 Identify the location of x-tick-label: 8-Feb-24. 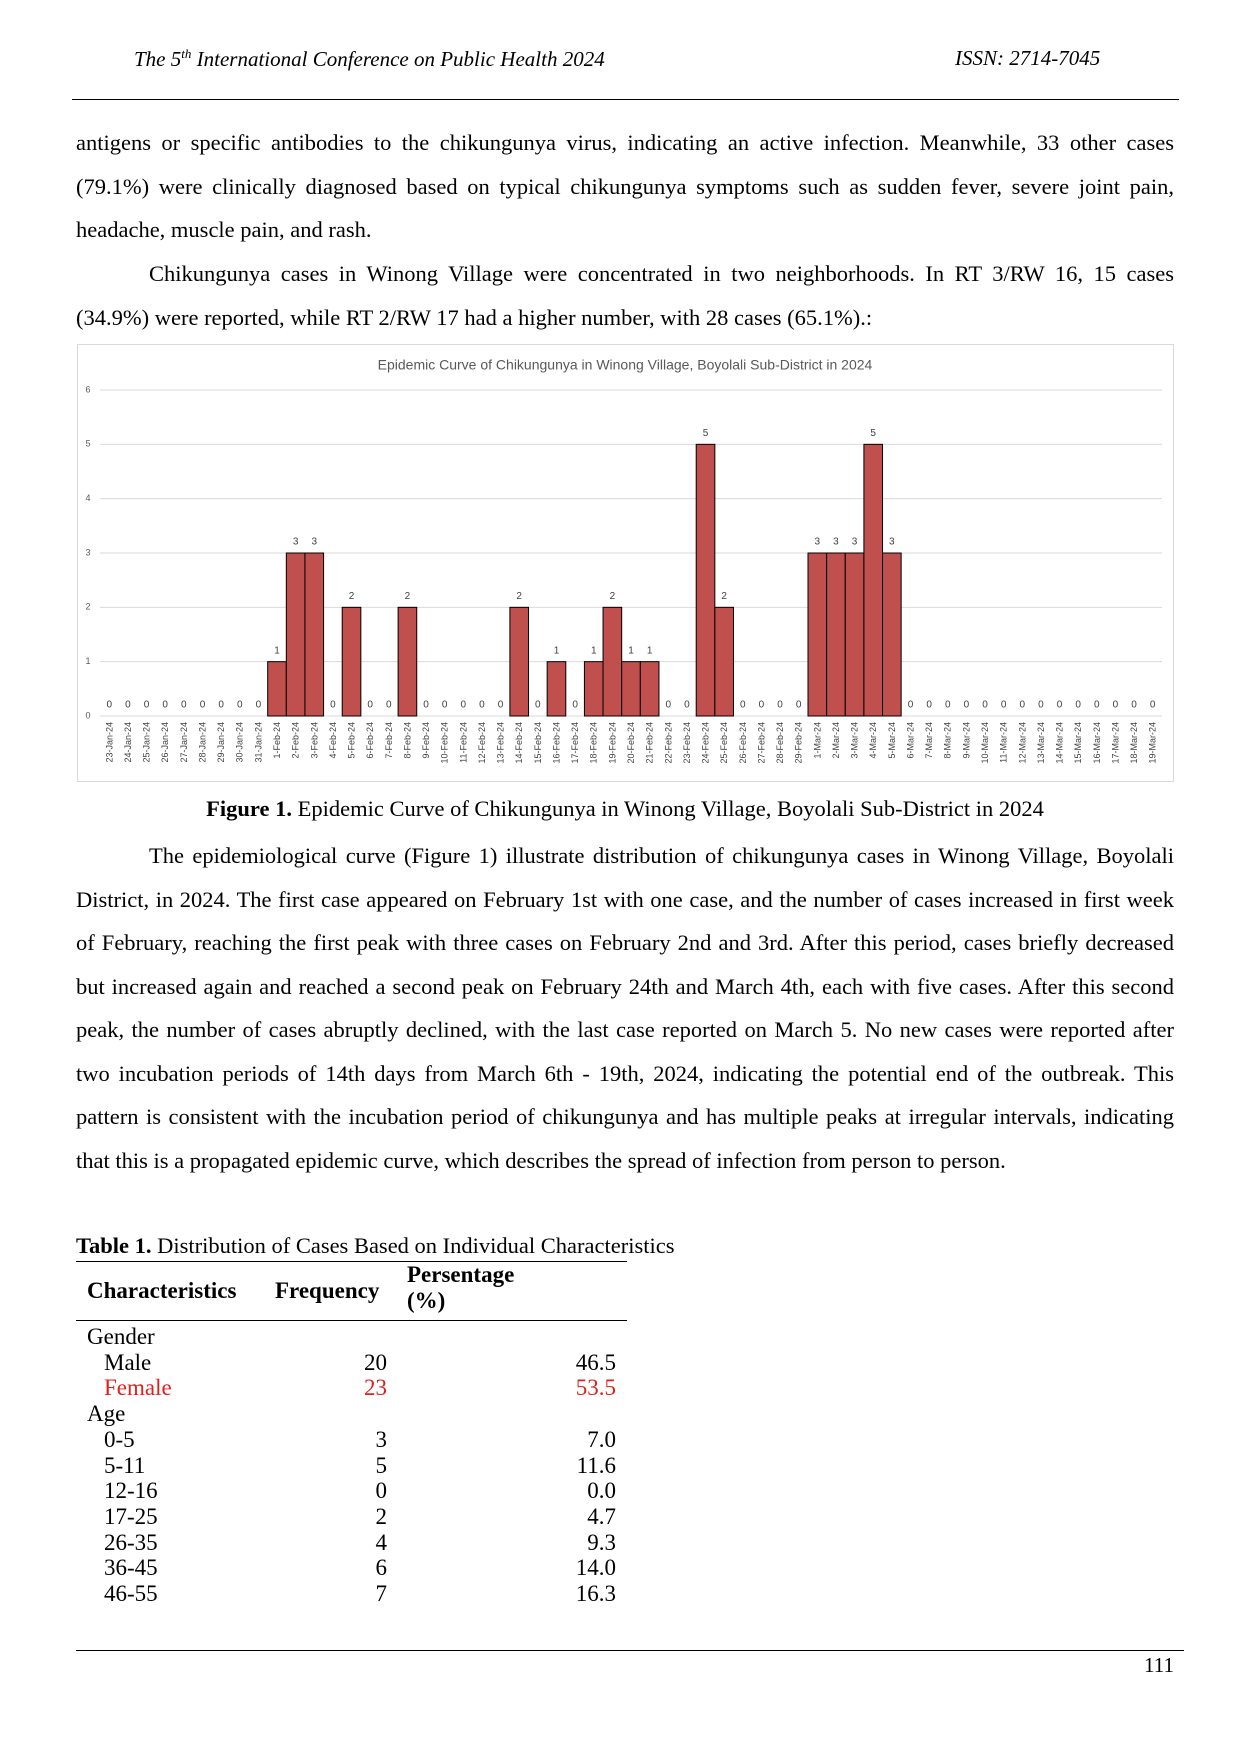
(407, 740).